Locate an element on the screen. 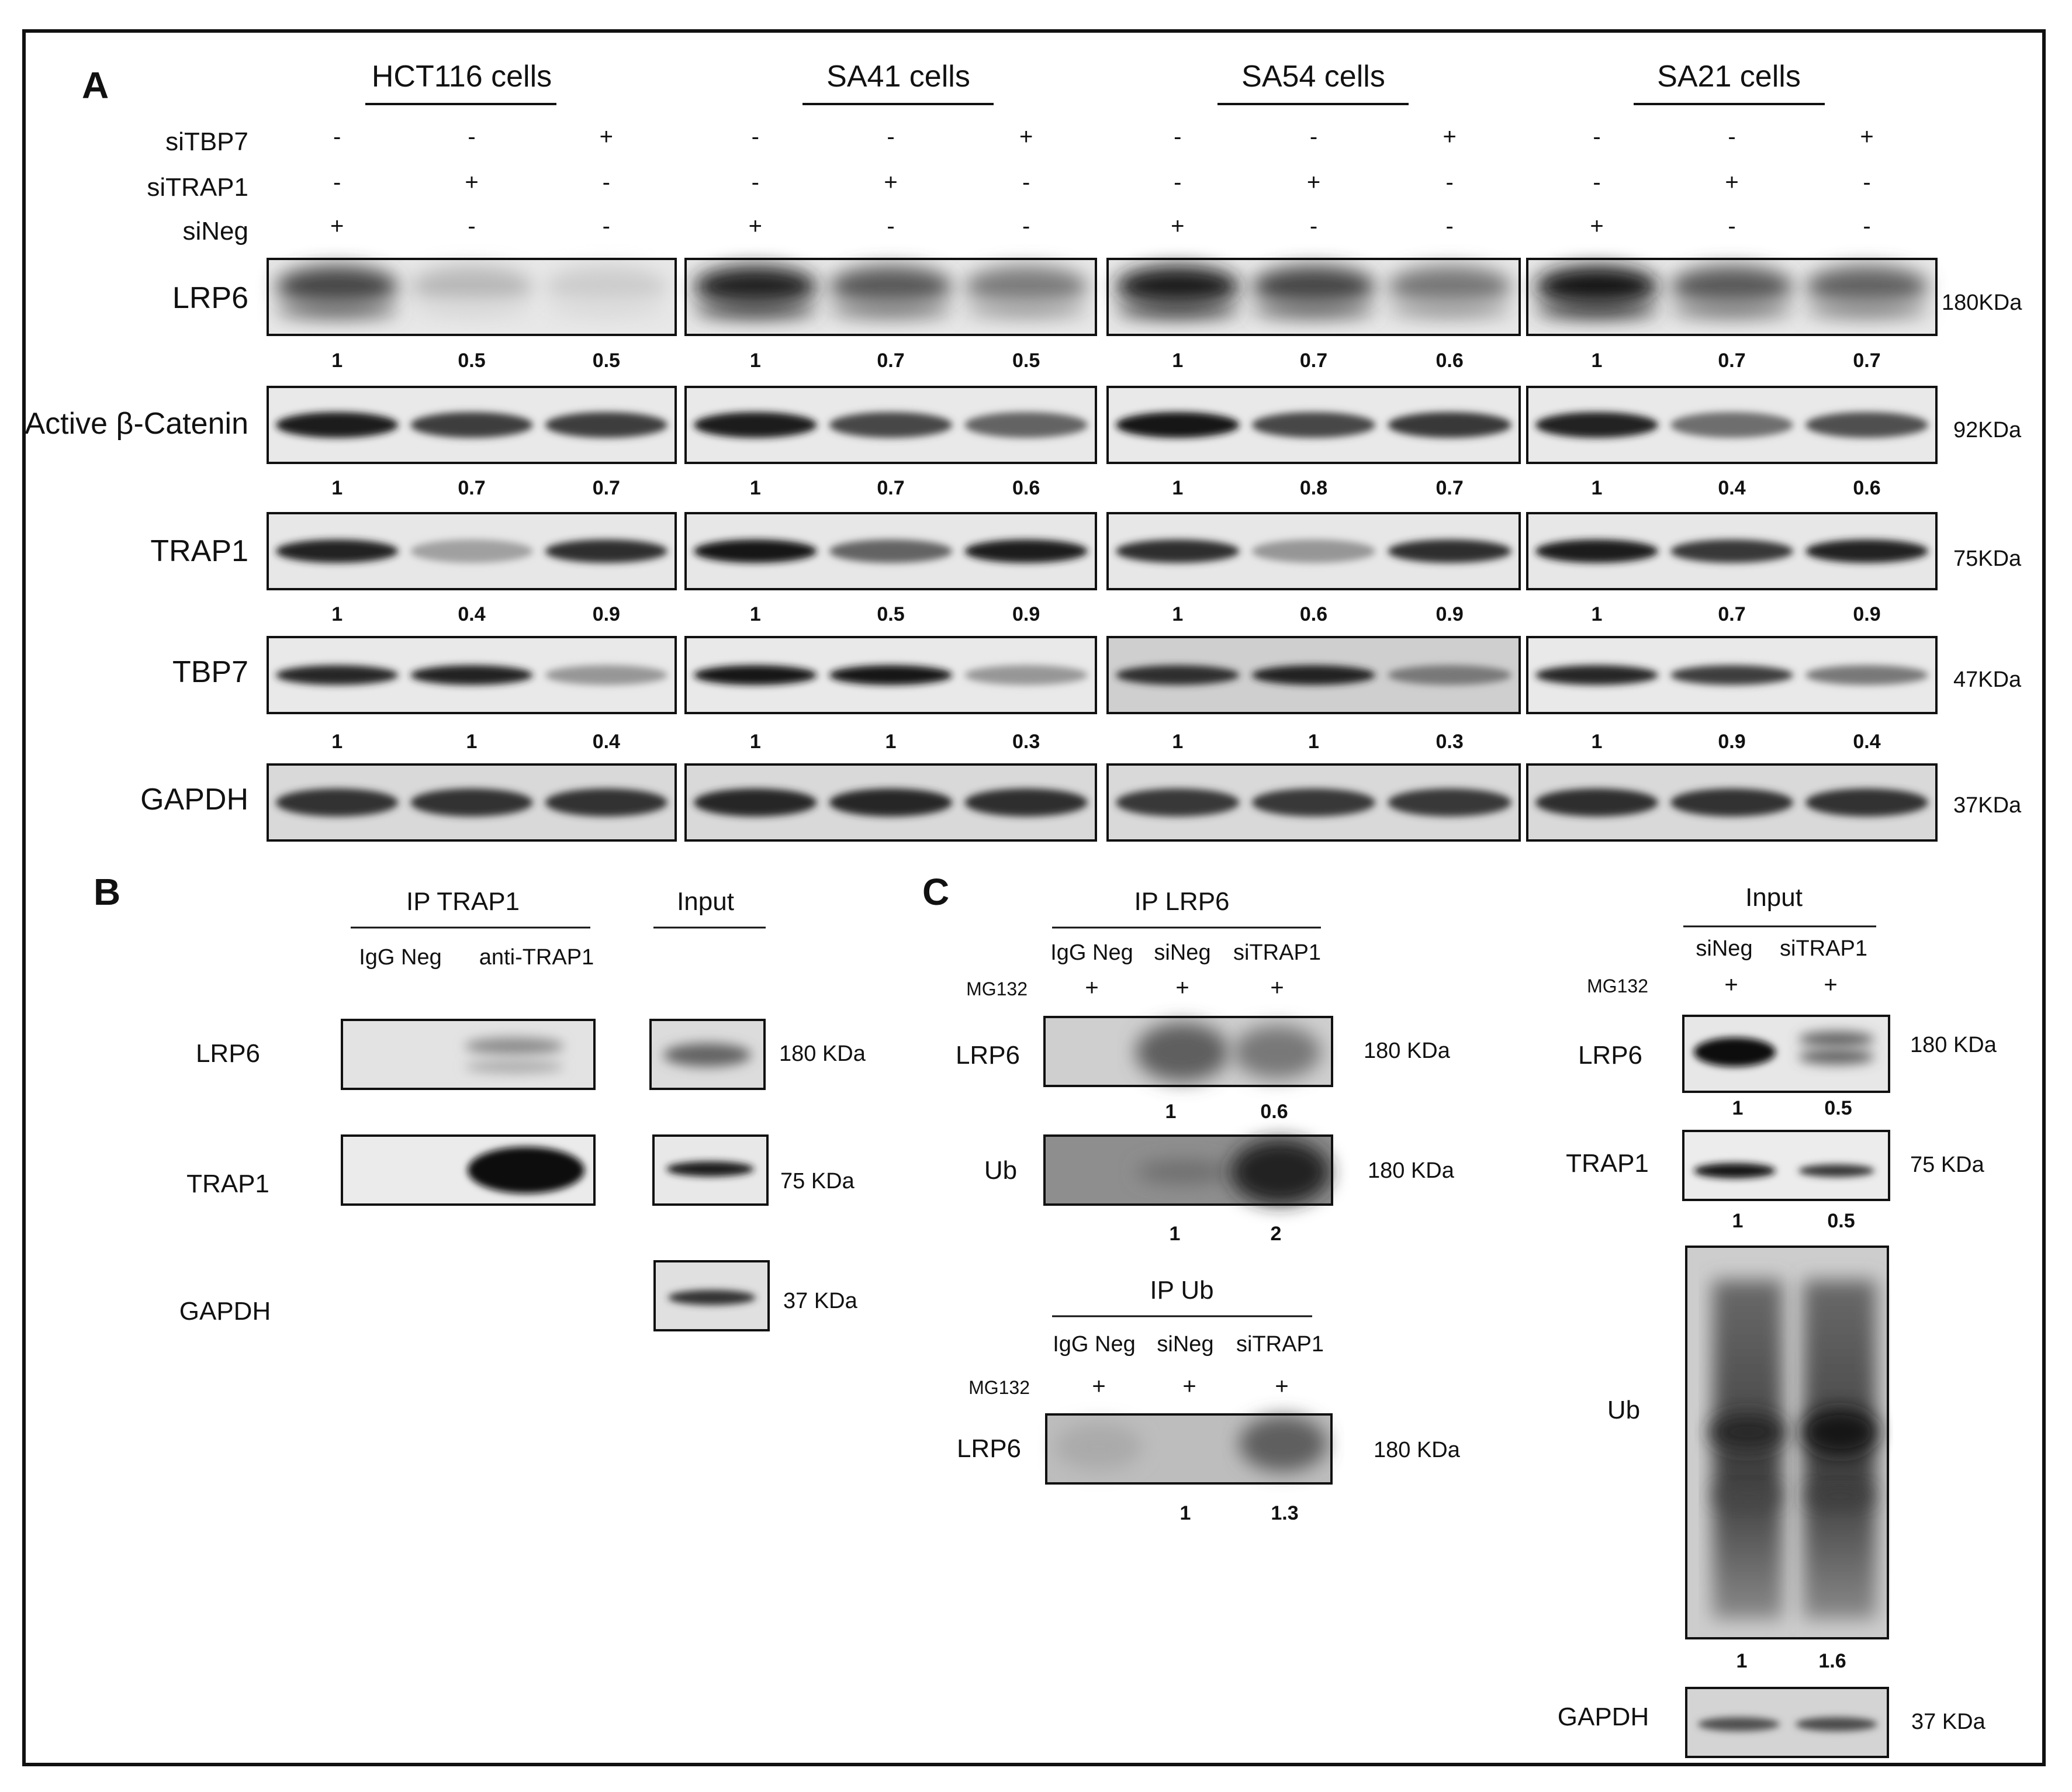  input-c-treatment: MG132 is located at coordinates (1618, 986).